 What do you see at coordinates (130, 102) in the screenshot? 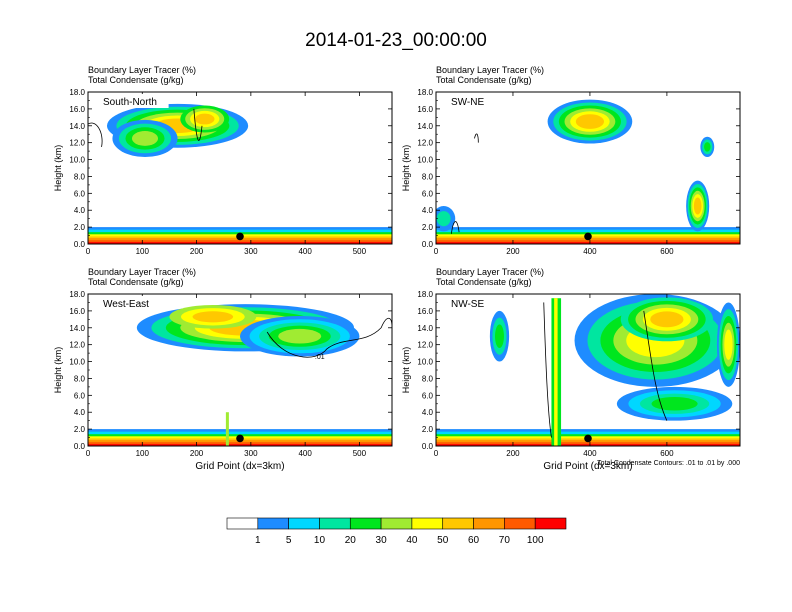
I see `panel-label: South-North` at bounding box center [130, 102].